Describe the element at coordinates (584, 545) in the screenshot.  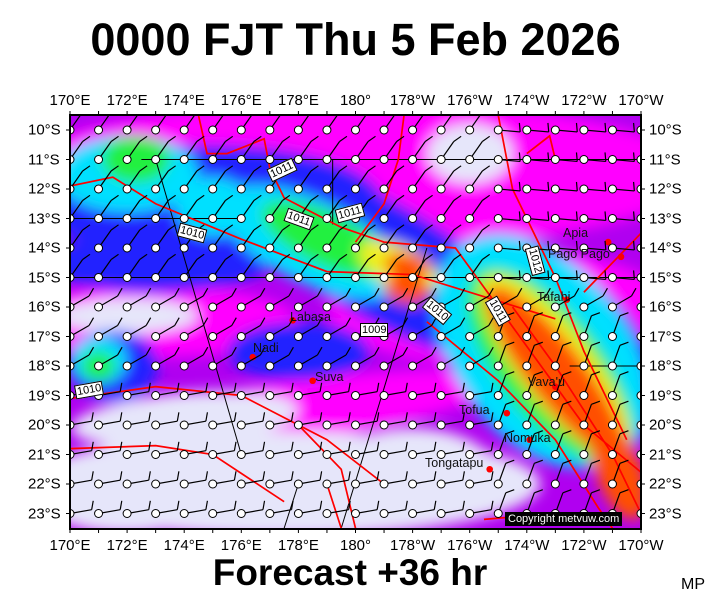
I see `lon-tick-label: 172°W` at that location.